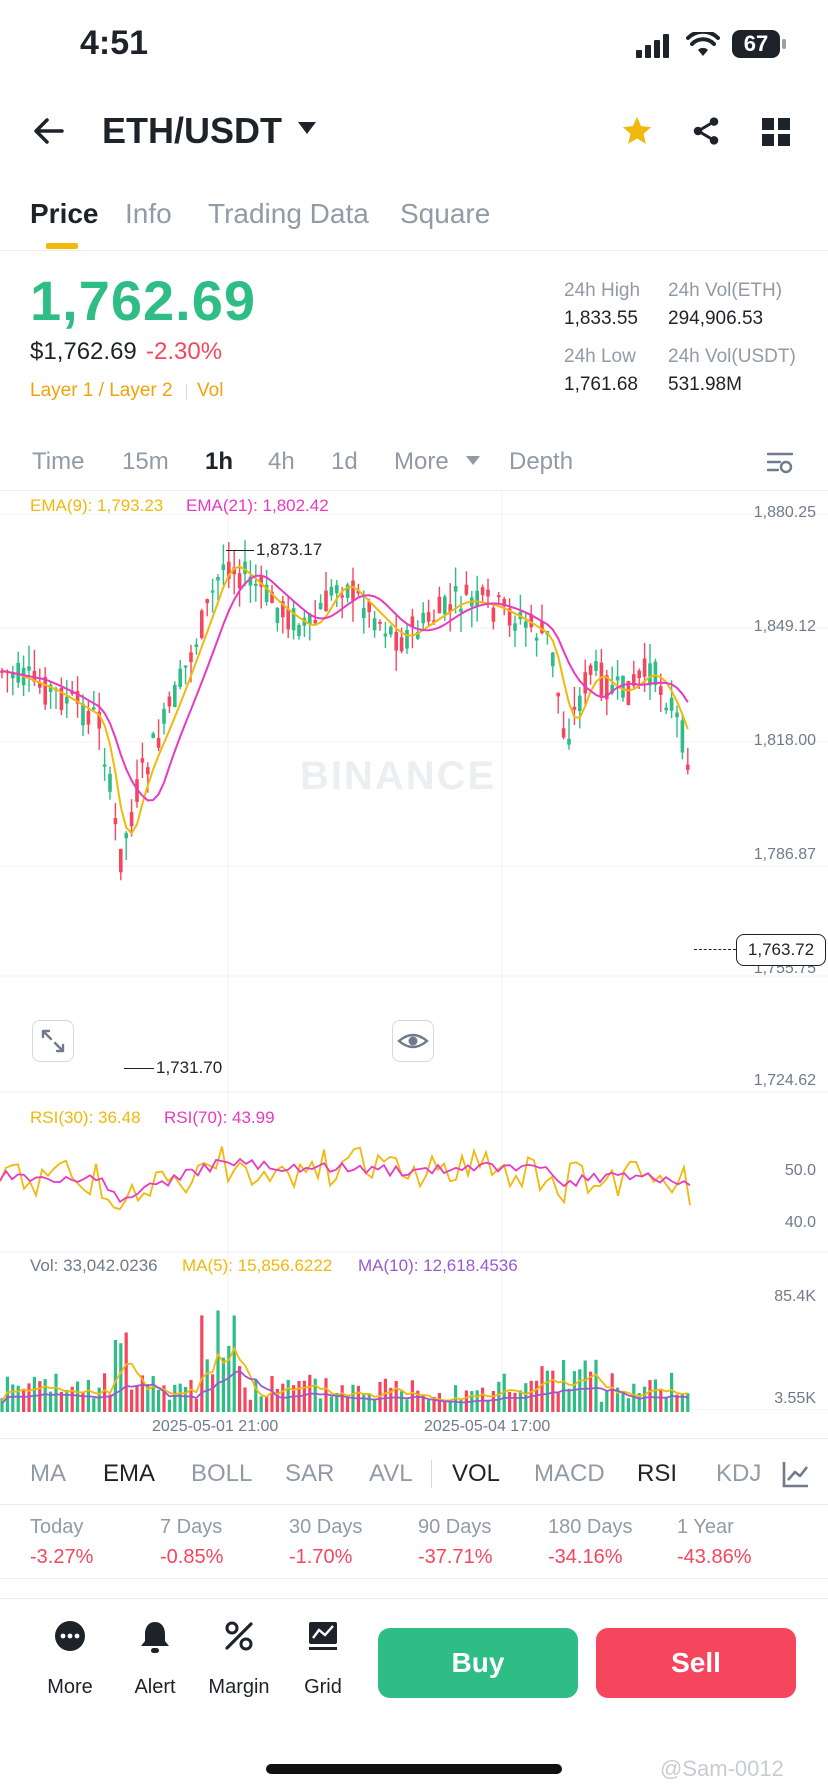  I want to click on category-tag: Layer 1 / Layer 2, so click(101, 390).